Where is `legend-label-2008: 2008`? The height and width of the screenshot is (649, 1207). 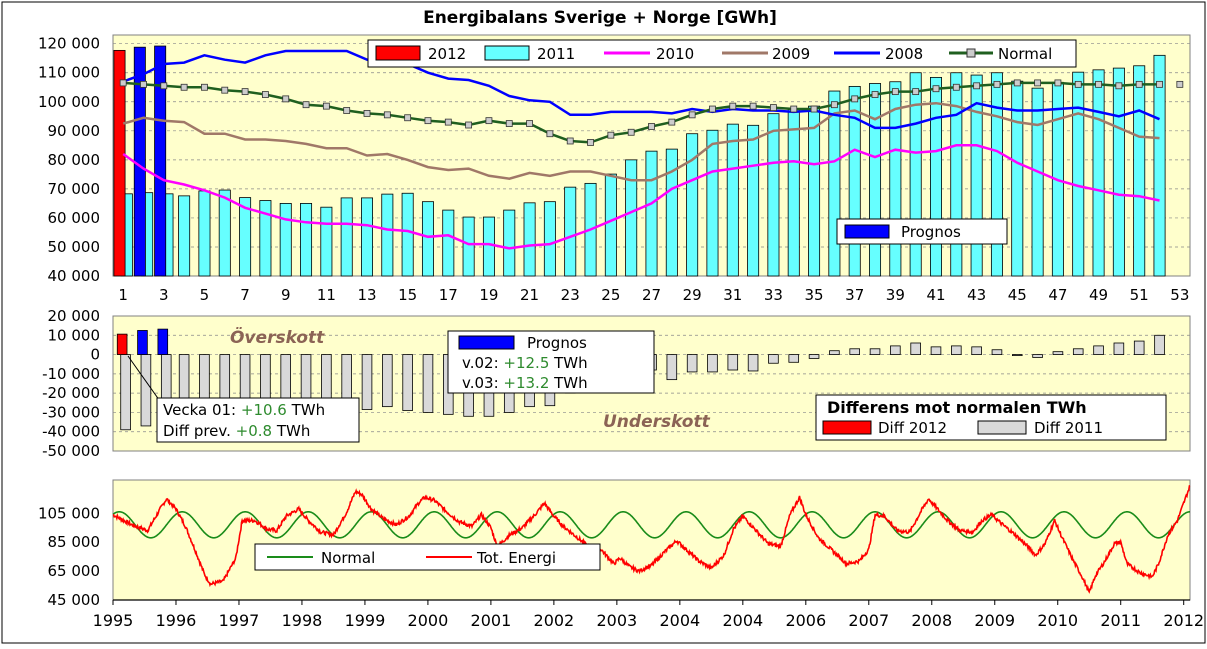
legend-label-2008: 2008 is located at coordinates (904, 54).